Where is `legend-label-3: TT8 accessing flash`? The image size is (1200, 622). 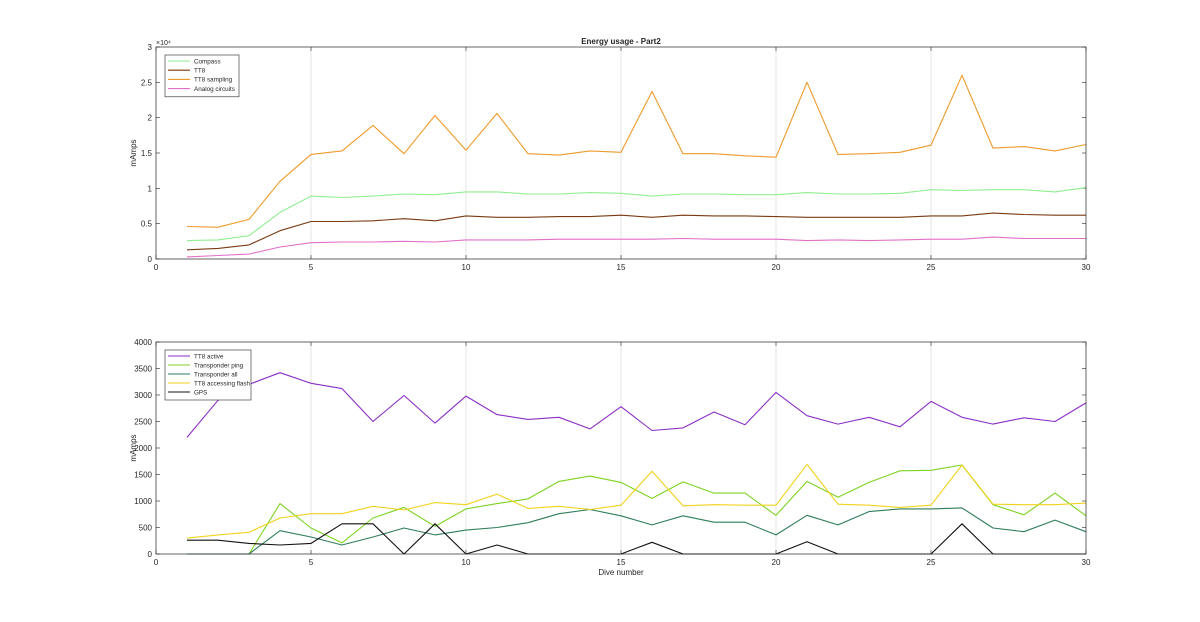 legend-label-3: TT8 accessing flash is located at coordinates (222, 383).